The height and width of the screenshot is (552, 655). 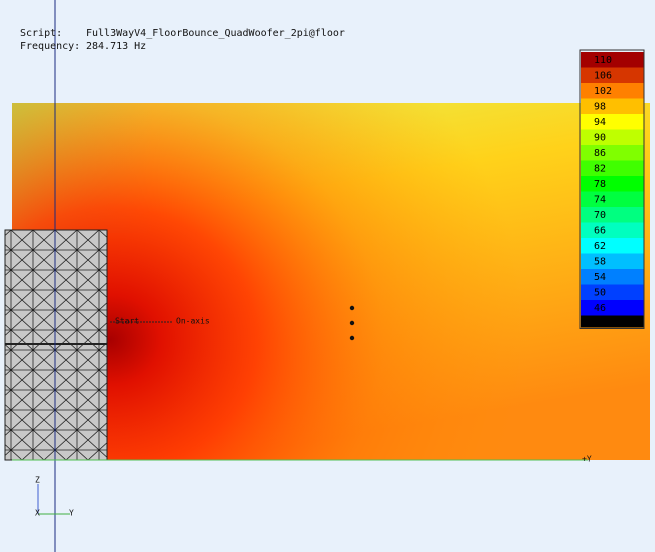 I want to click on triad: Z X Y, so click(x=54, y=497).